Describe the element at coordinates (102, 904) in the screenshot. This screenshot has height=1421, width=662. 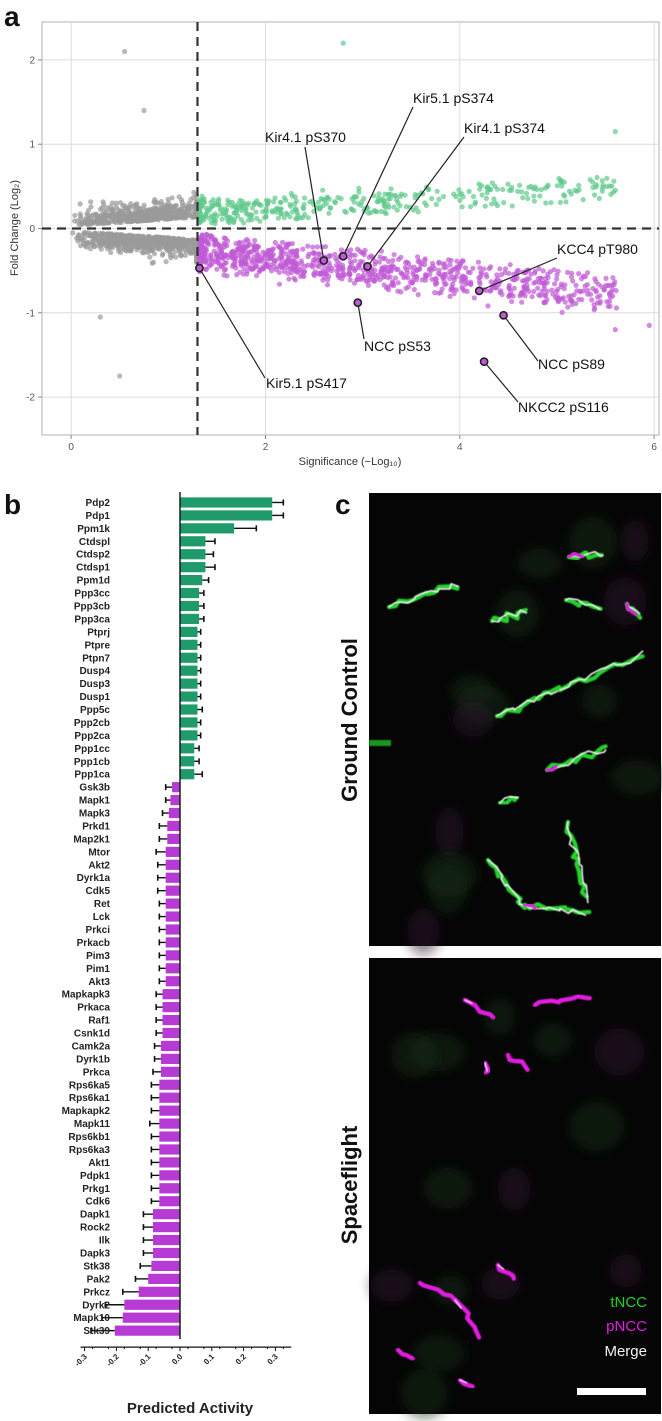
I see `kinase-label: Ret` at that location.